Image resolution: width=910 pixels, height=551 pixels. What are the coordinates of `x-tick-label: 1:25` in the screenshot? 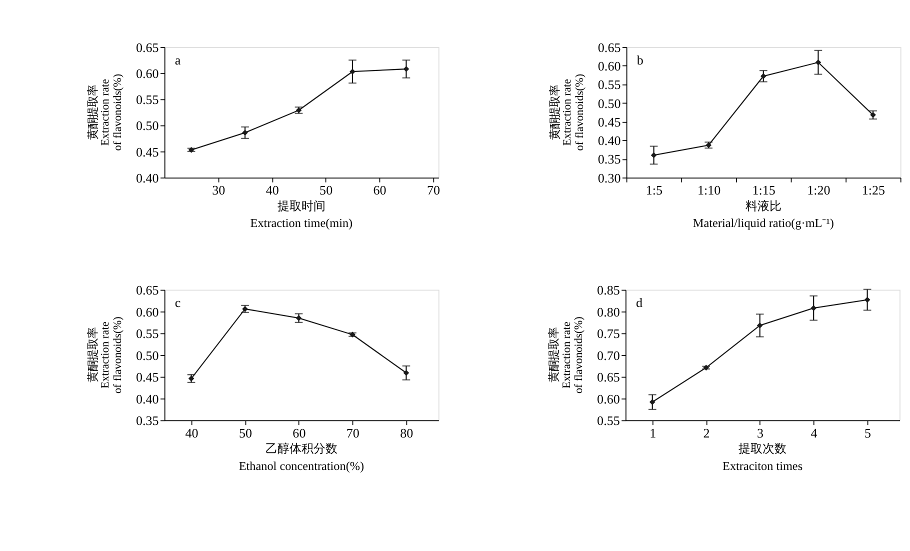 It's located at (874, 190).